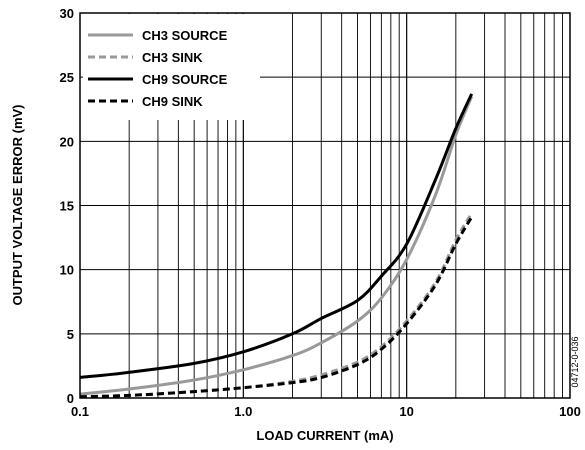 This screenshot has height=450, width=585. What do you see at coordinates (80, 411) in the screenshot?
I see `x-tick-label: 0.1` at bounding box center [80, 411].